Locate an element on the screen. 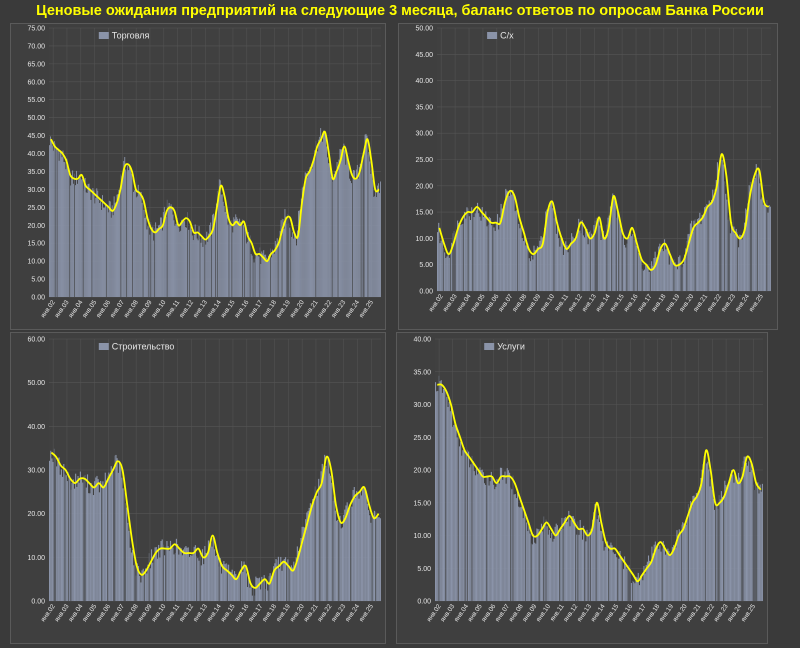  legend-label: С/х is located at coordinates (507, 36).